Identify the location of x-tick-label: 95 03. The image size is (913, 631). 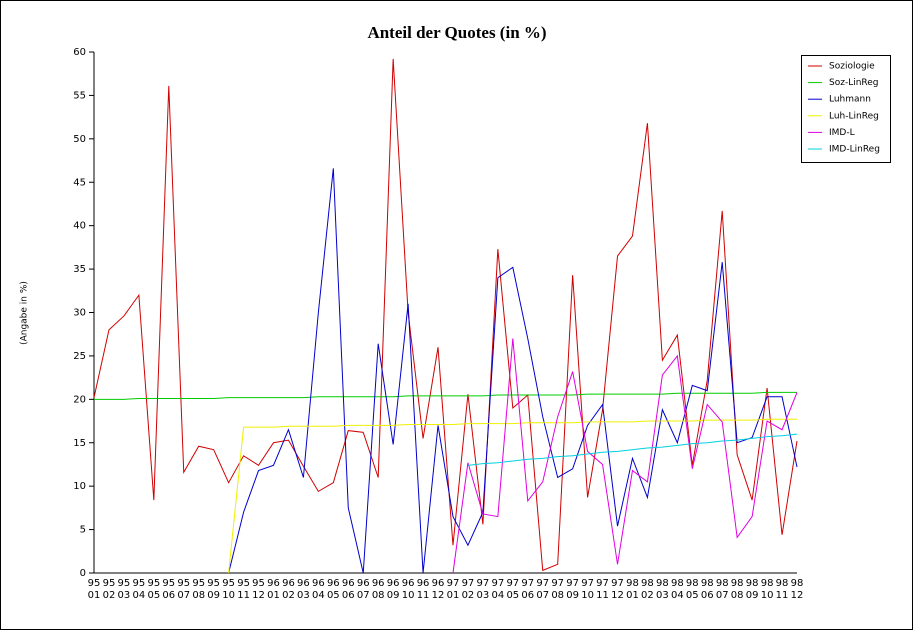
(124, 589).